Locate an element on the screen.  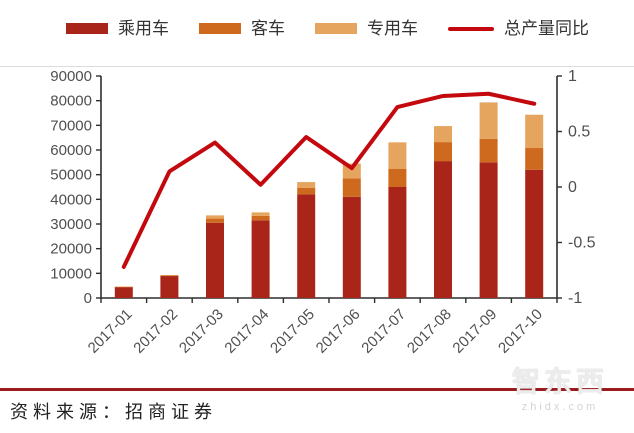
legend-item-客车: 客车 is located at coordinates (242, 28).